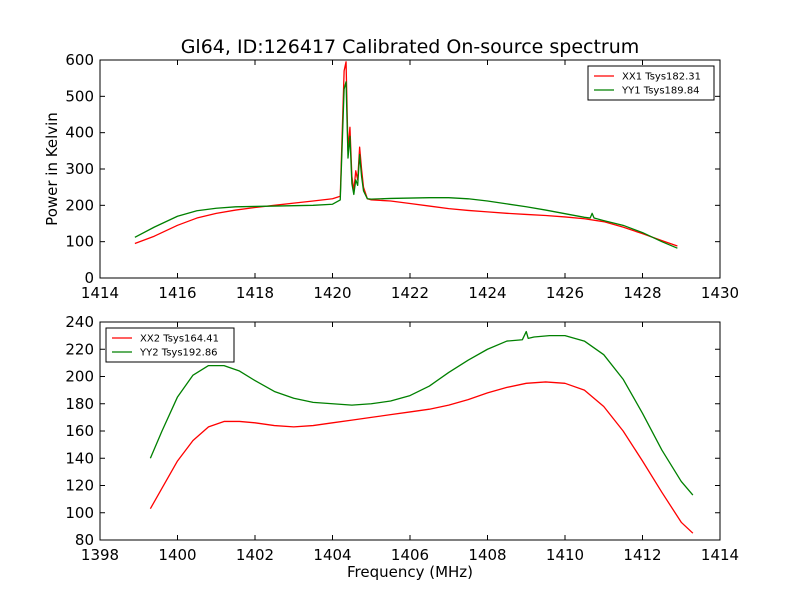 The width and height of the screenshot is (800, 604). I want to click on x-tick-label: 1416, so click(177, 293).